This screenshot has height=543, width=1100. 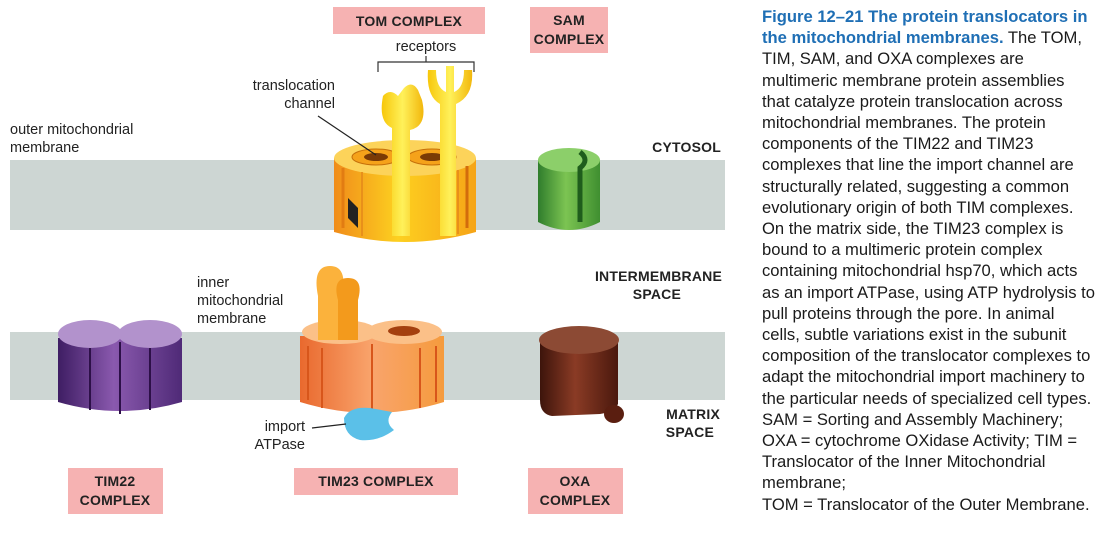 I want to click on tim22-label-2: COMPLEX, so click(x=115, y=500).